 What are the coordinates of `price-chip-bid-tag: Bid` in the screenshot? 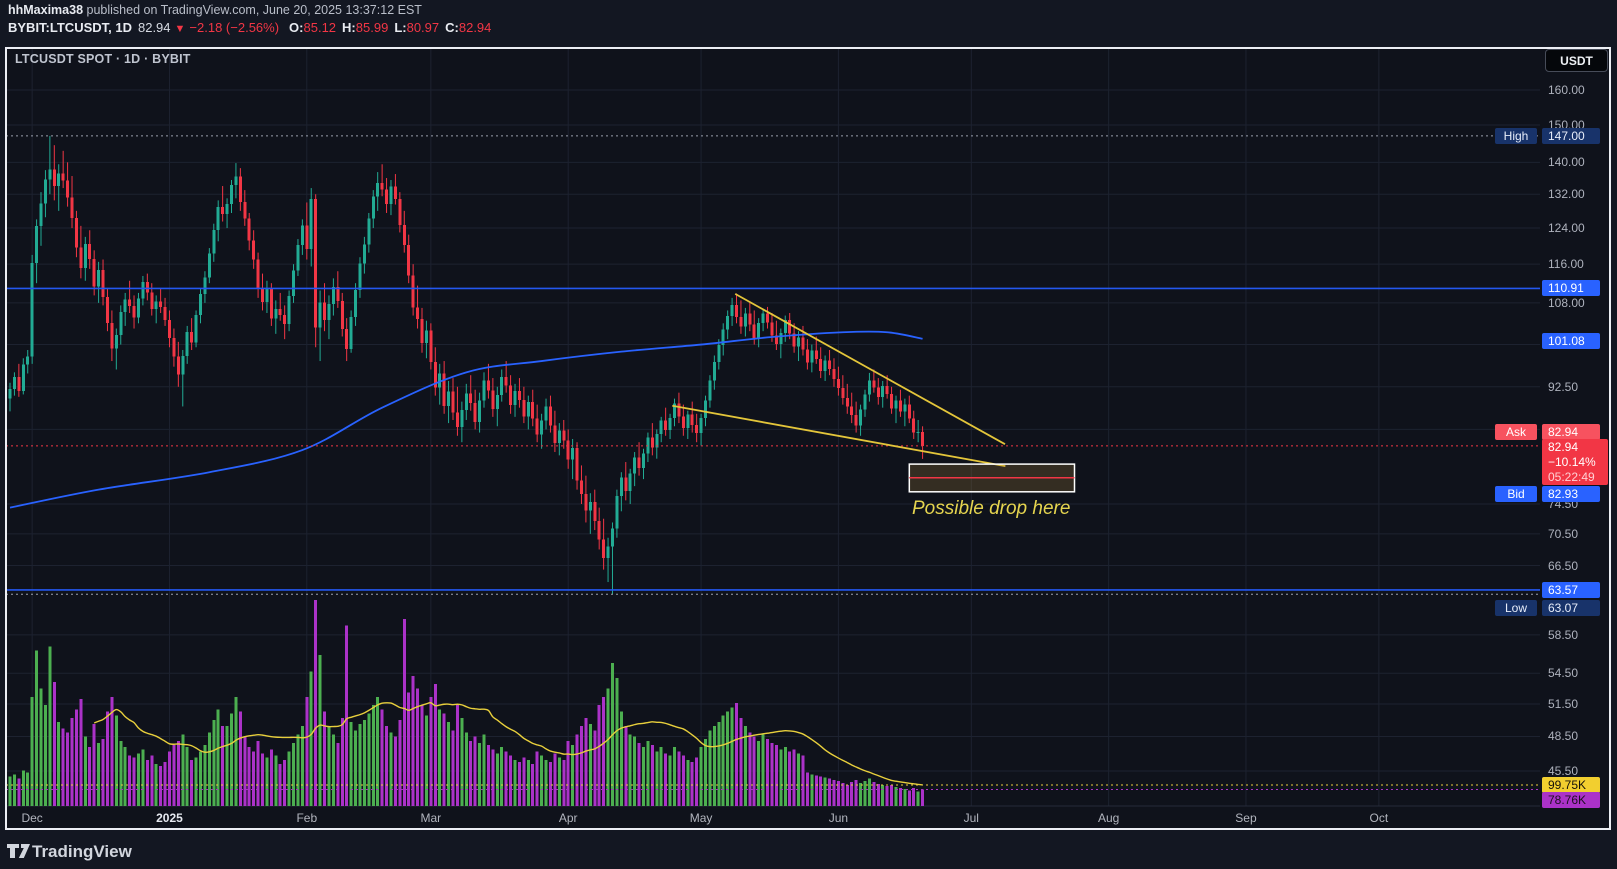 It's located at (1516, 494).